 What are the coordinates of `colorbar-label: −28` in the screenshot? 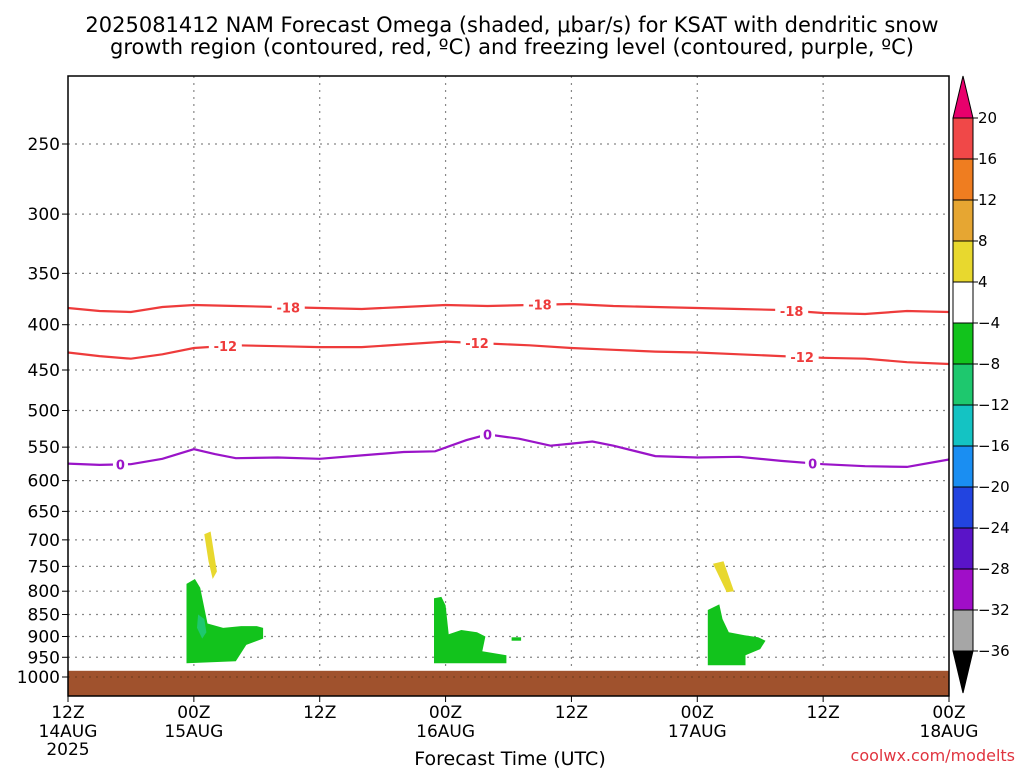 It's located at (994, 569).